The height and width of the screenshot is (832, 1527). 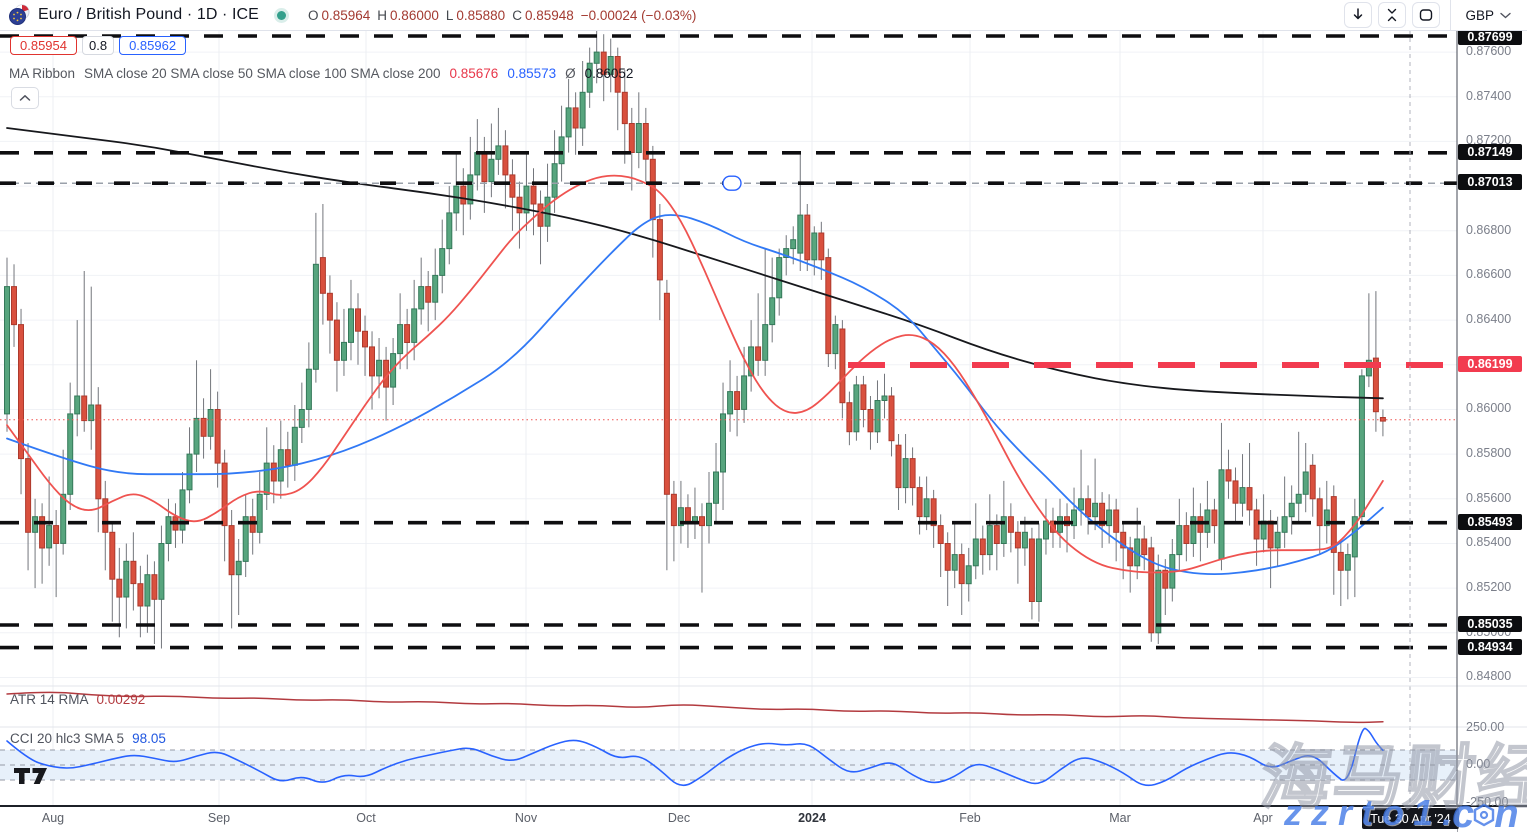 What do you see at coordinates (728, 765) in the screenshot?
I see `cci-band` at bounding box center [728, 765].